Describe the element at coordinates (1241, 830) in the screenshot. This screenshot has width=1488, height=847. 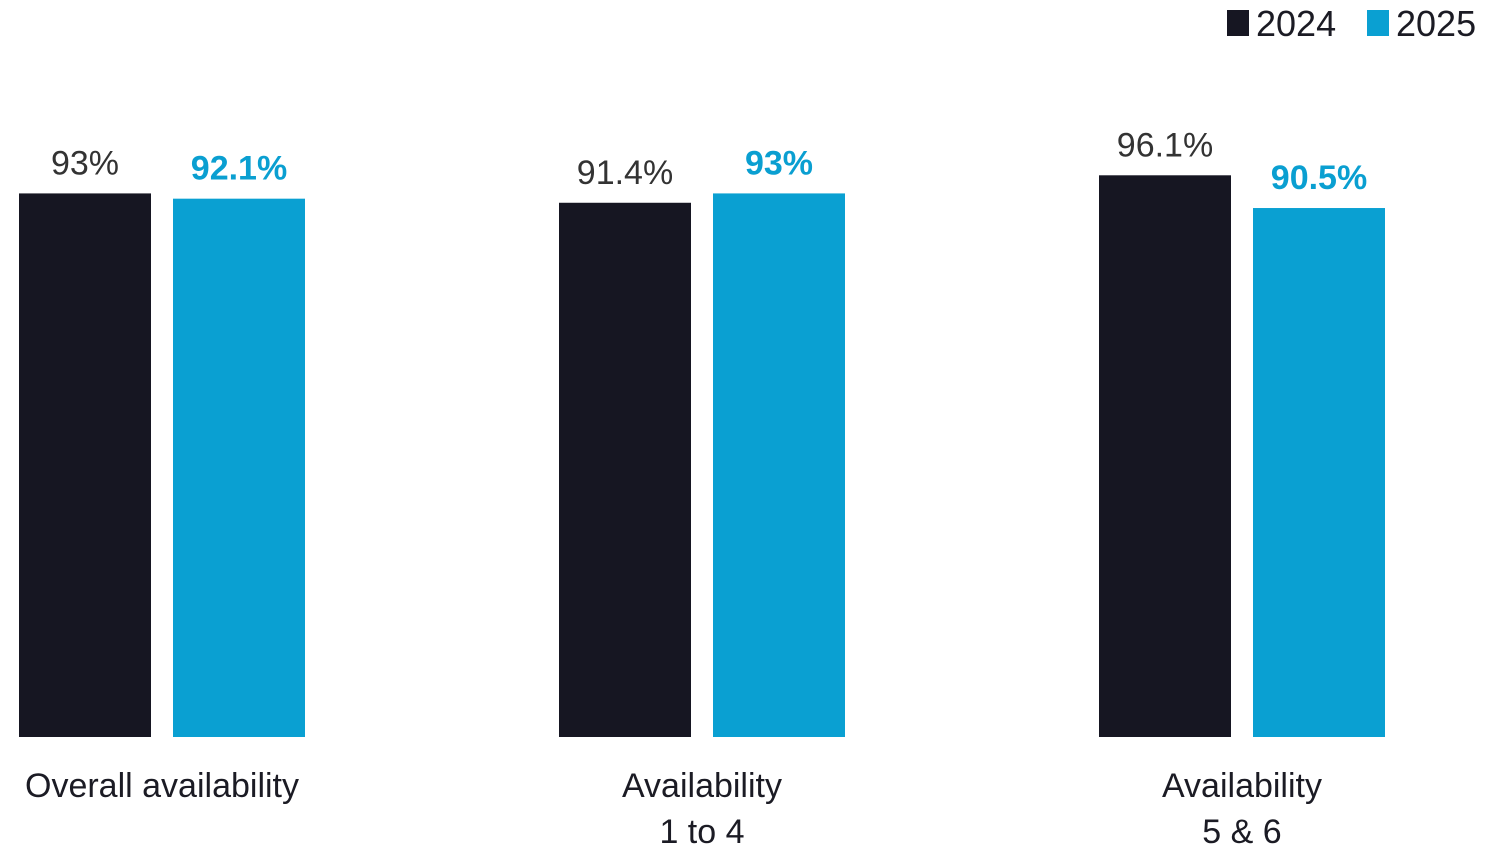
I see `category-label-2-line-1: 5 & 6` at that location.